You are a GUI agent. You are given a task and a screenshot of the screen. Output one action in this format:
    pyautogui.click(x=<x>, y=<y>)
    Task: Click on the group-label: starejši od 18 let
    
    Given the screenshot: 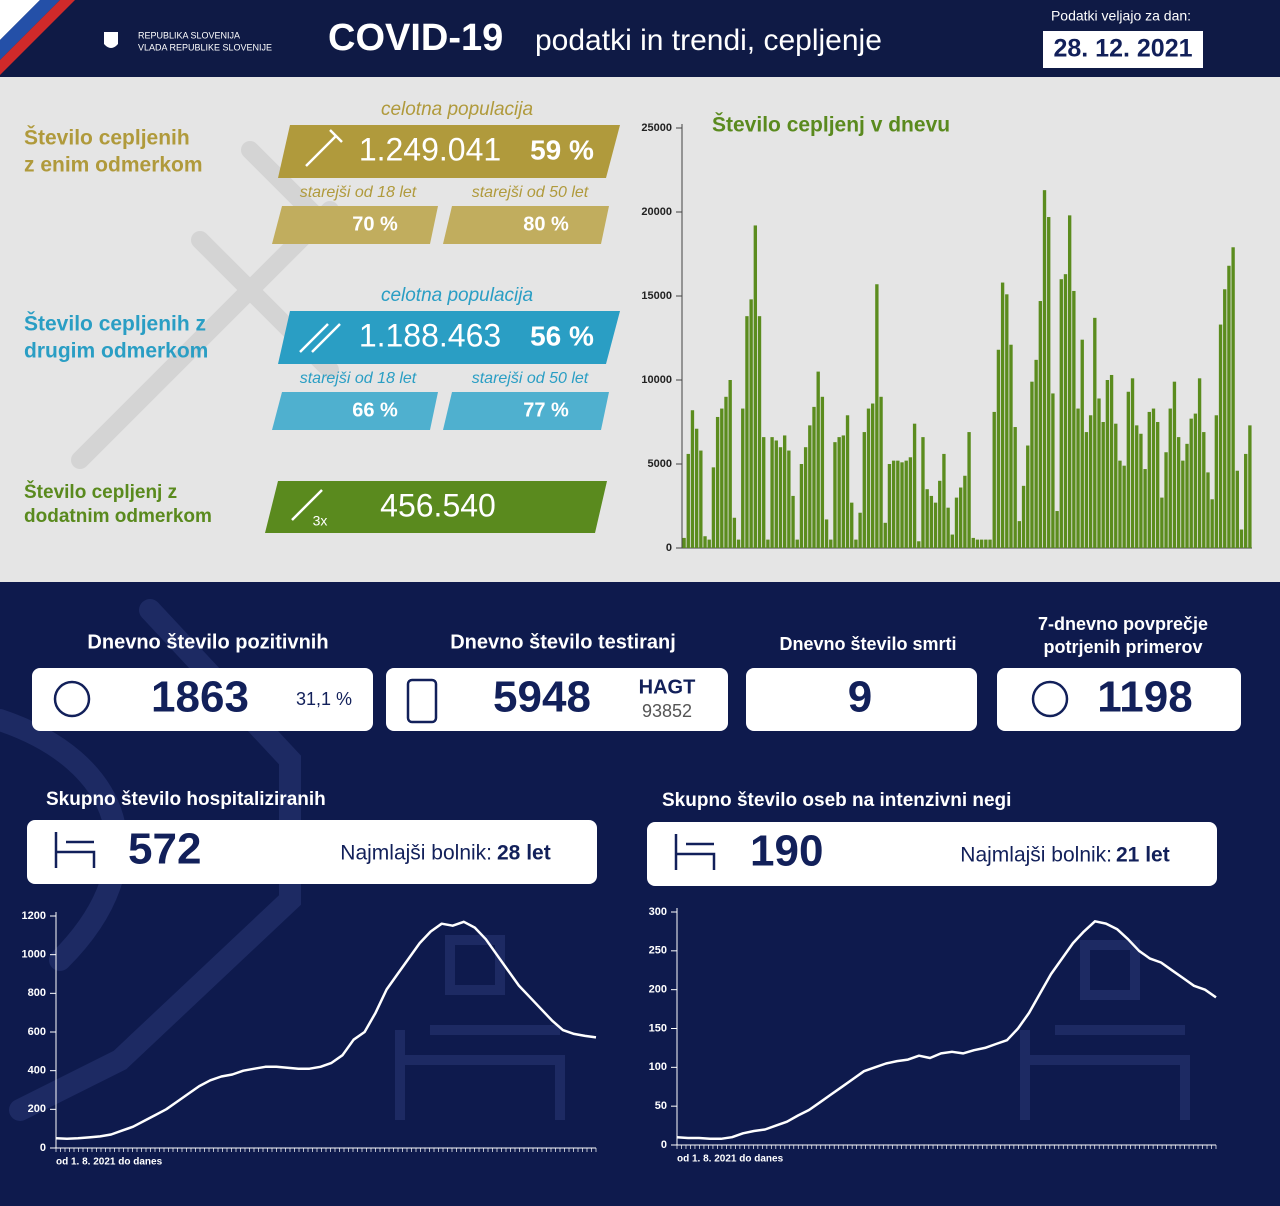 What is the action you would take?
    pyautogui.click(x=358, y=378)
    